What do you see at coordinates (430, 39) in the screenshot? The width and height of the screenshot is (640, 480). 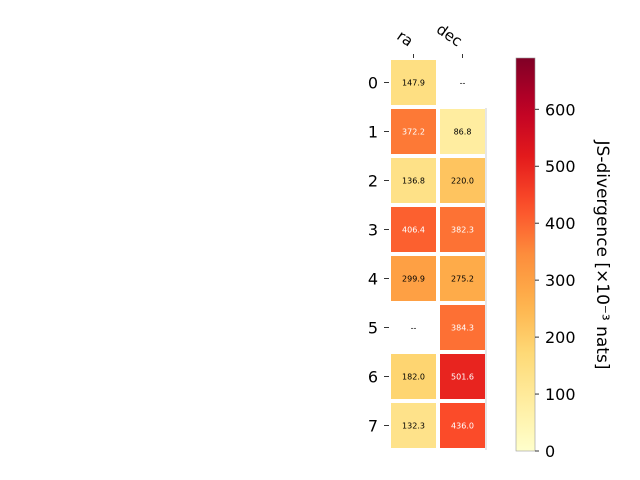 I see `column-labels: ra dec` at bounding box center [430, 39].